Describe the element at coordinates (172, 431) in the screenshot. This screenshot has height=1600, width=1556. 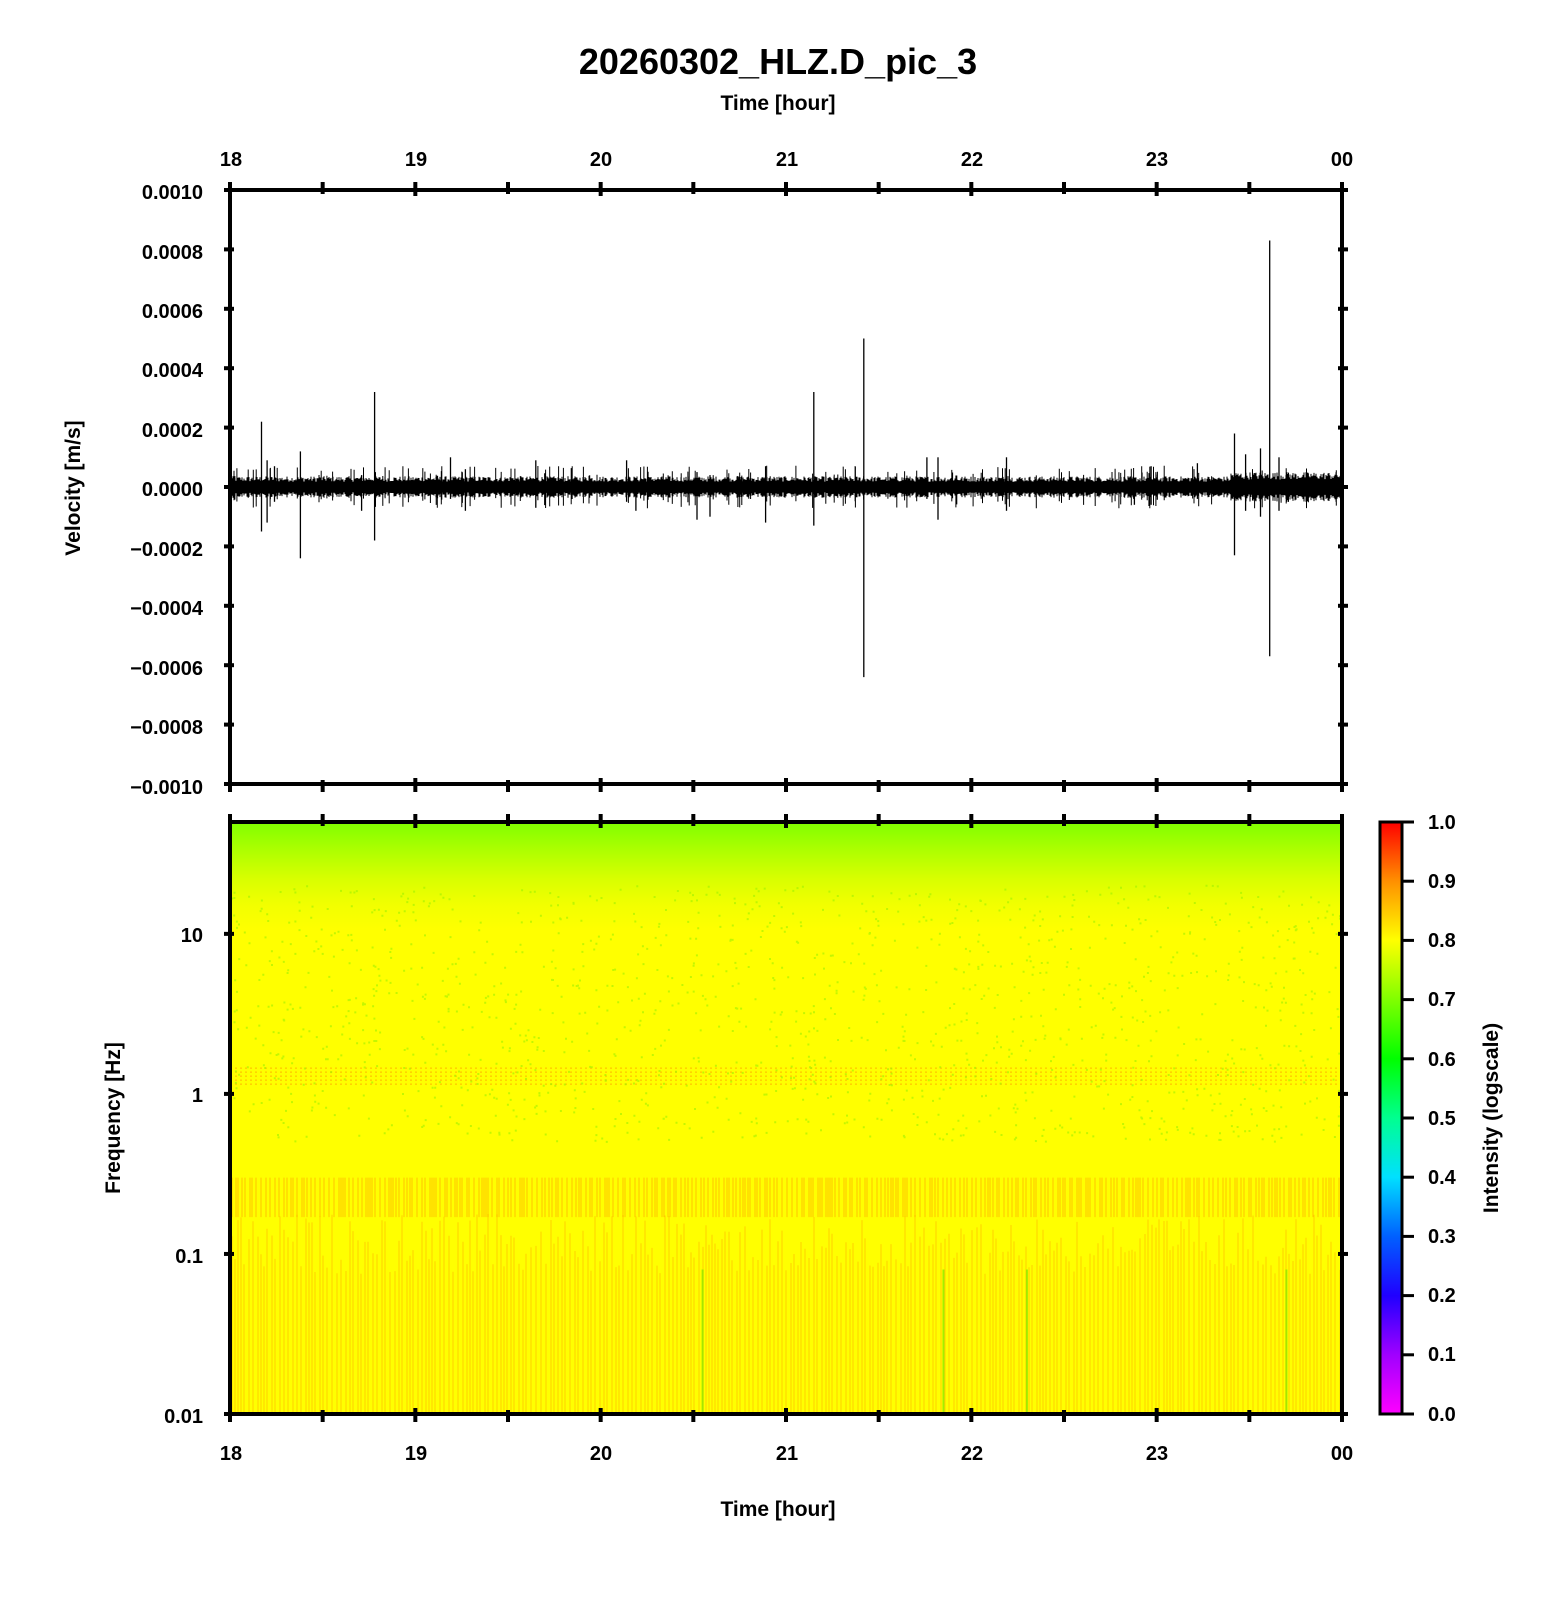
I see `y-tick-label: 0.0002` at that location.